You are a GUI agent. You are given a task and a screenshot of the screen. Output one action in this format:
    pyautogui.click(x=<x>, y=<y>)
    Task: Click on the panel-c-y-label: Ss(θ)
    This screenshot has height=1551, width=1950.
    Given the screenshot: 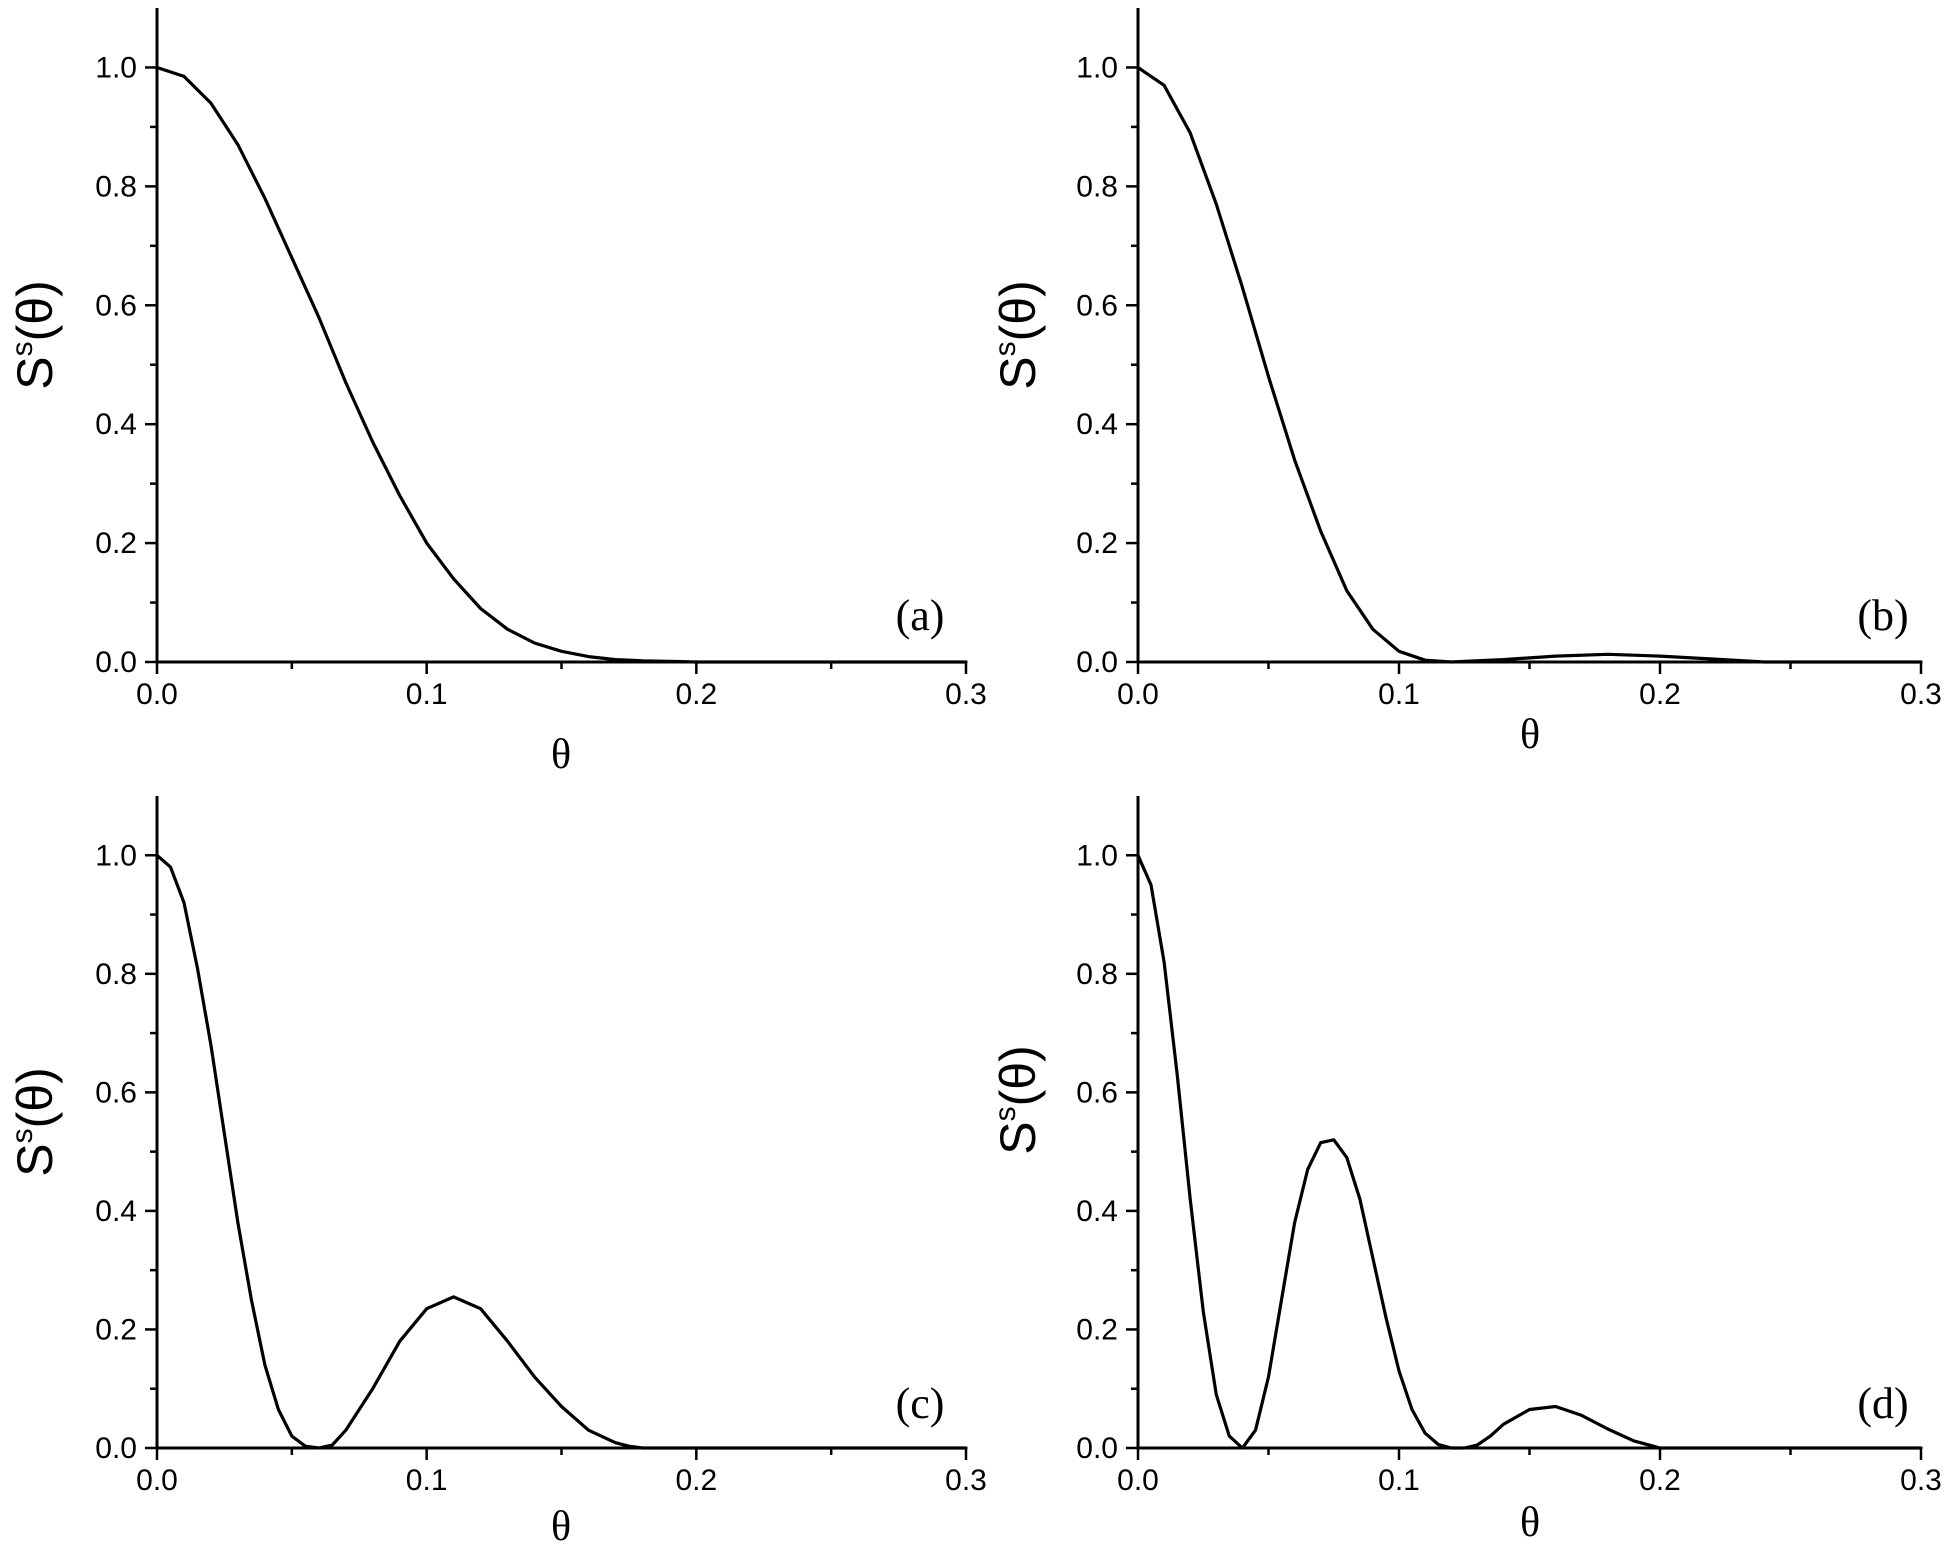 What is the action you would take?
    pyautogui.click(x=34, y=1121)
    